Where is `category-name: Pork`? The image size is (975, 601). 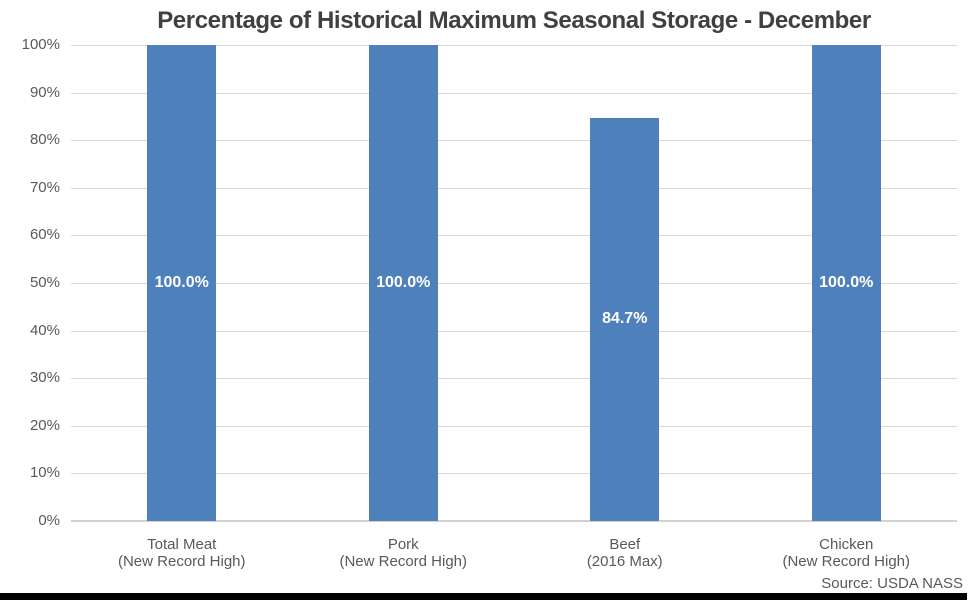 category-name: Pork is located at coordinates (403, 544).